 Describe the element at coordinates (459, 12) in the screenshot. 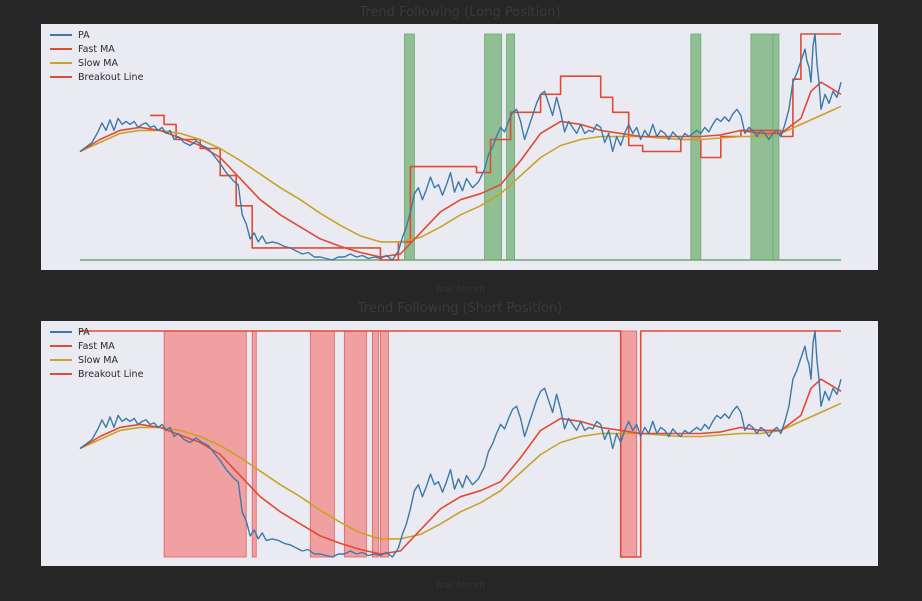

I see `chart-title: Trend Following (Long Position)` at that location.